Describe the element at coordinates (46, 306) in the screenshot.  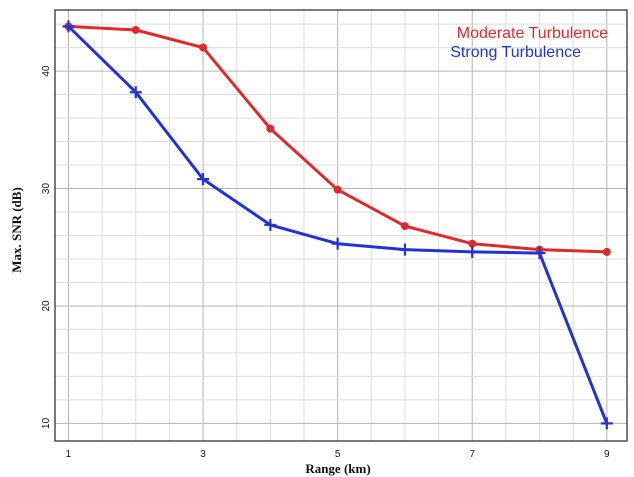
I see `y-tick-label: 20` at that location.